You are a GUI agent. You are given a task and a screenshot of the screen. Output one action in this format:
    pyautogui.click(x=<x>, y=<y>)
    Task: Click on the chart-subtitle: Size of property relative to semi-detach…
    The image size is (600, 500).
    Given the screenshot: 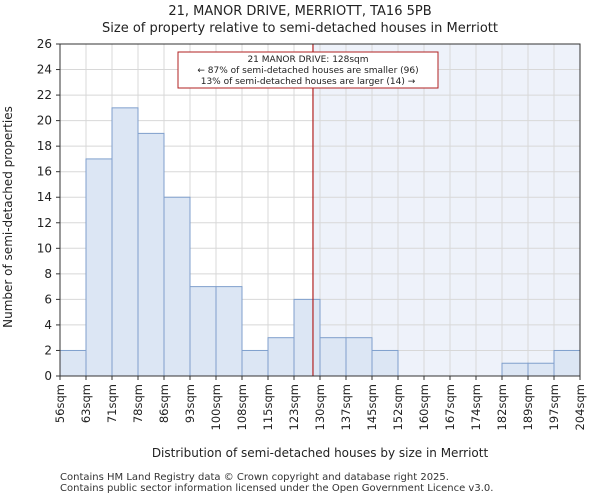 What is the action you would take?
    pyautogui.click(x=300, y=28)
    